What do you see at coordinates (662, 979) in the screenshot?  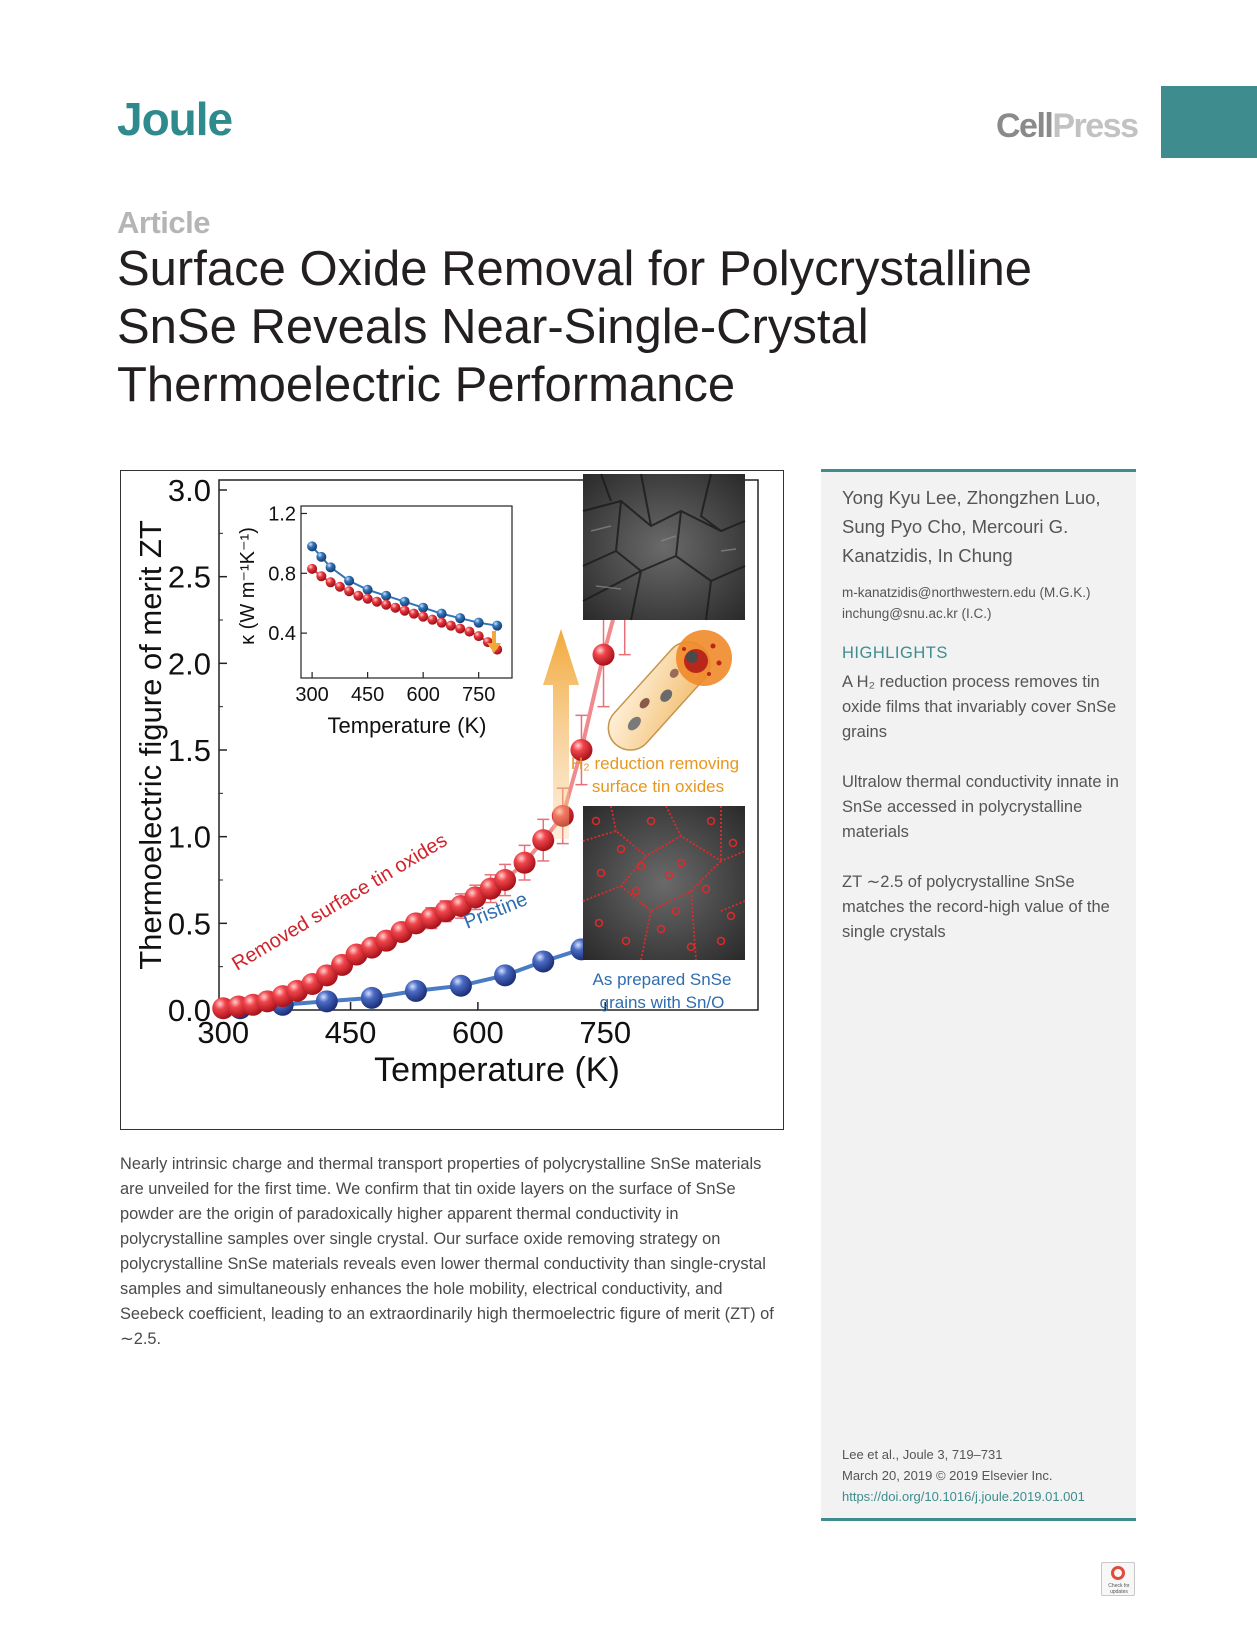 I see `as-prepared-label-line1: As prepared SnSe` at bounding box center [662, 979].